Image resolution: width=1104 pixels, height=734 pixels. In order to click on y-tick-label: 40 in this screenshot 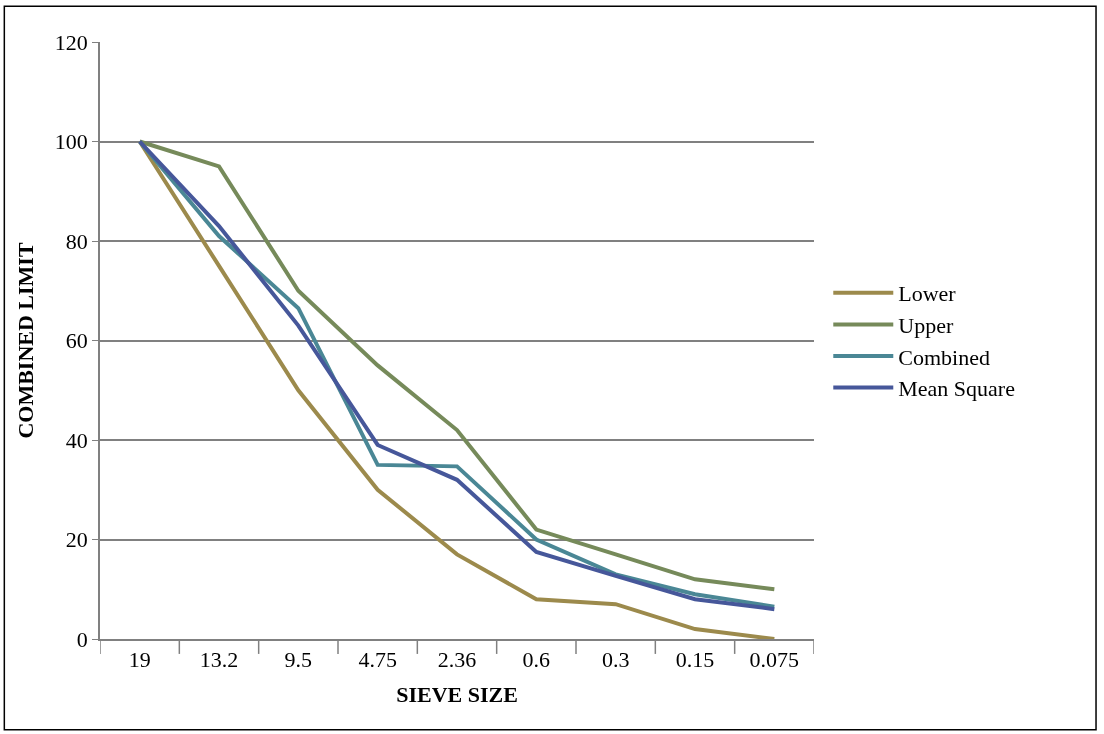, I will do `click(76, 440)`.